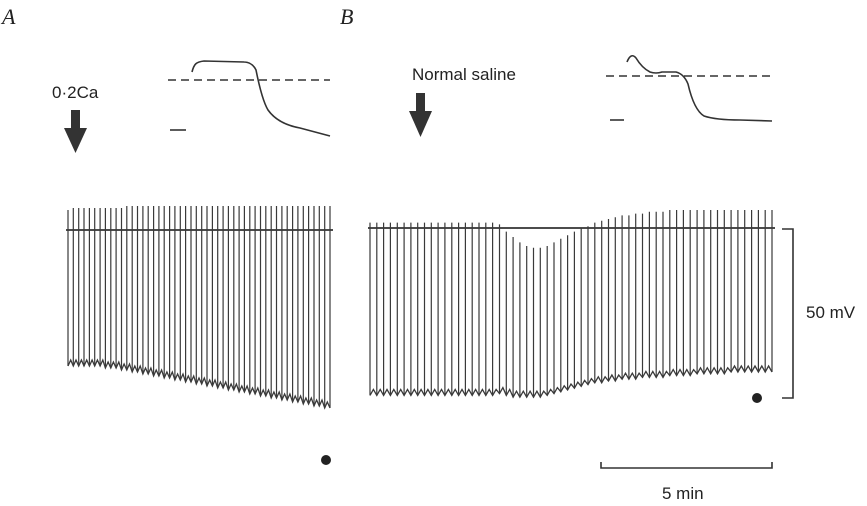 This screenshot has width=867, height=506. What do you see at coordinates (699, 88) in the screenshot?
I see `panel-b-inset-waveform` at bounding box center [699, 88].